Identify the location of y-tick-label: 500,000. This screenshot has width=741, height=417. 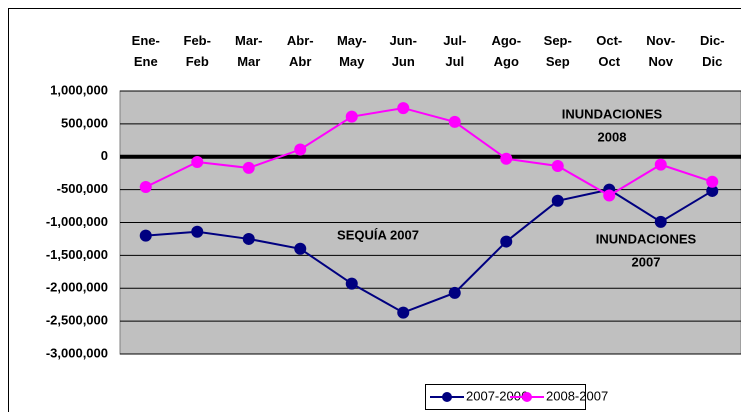
(84, 122).